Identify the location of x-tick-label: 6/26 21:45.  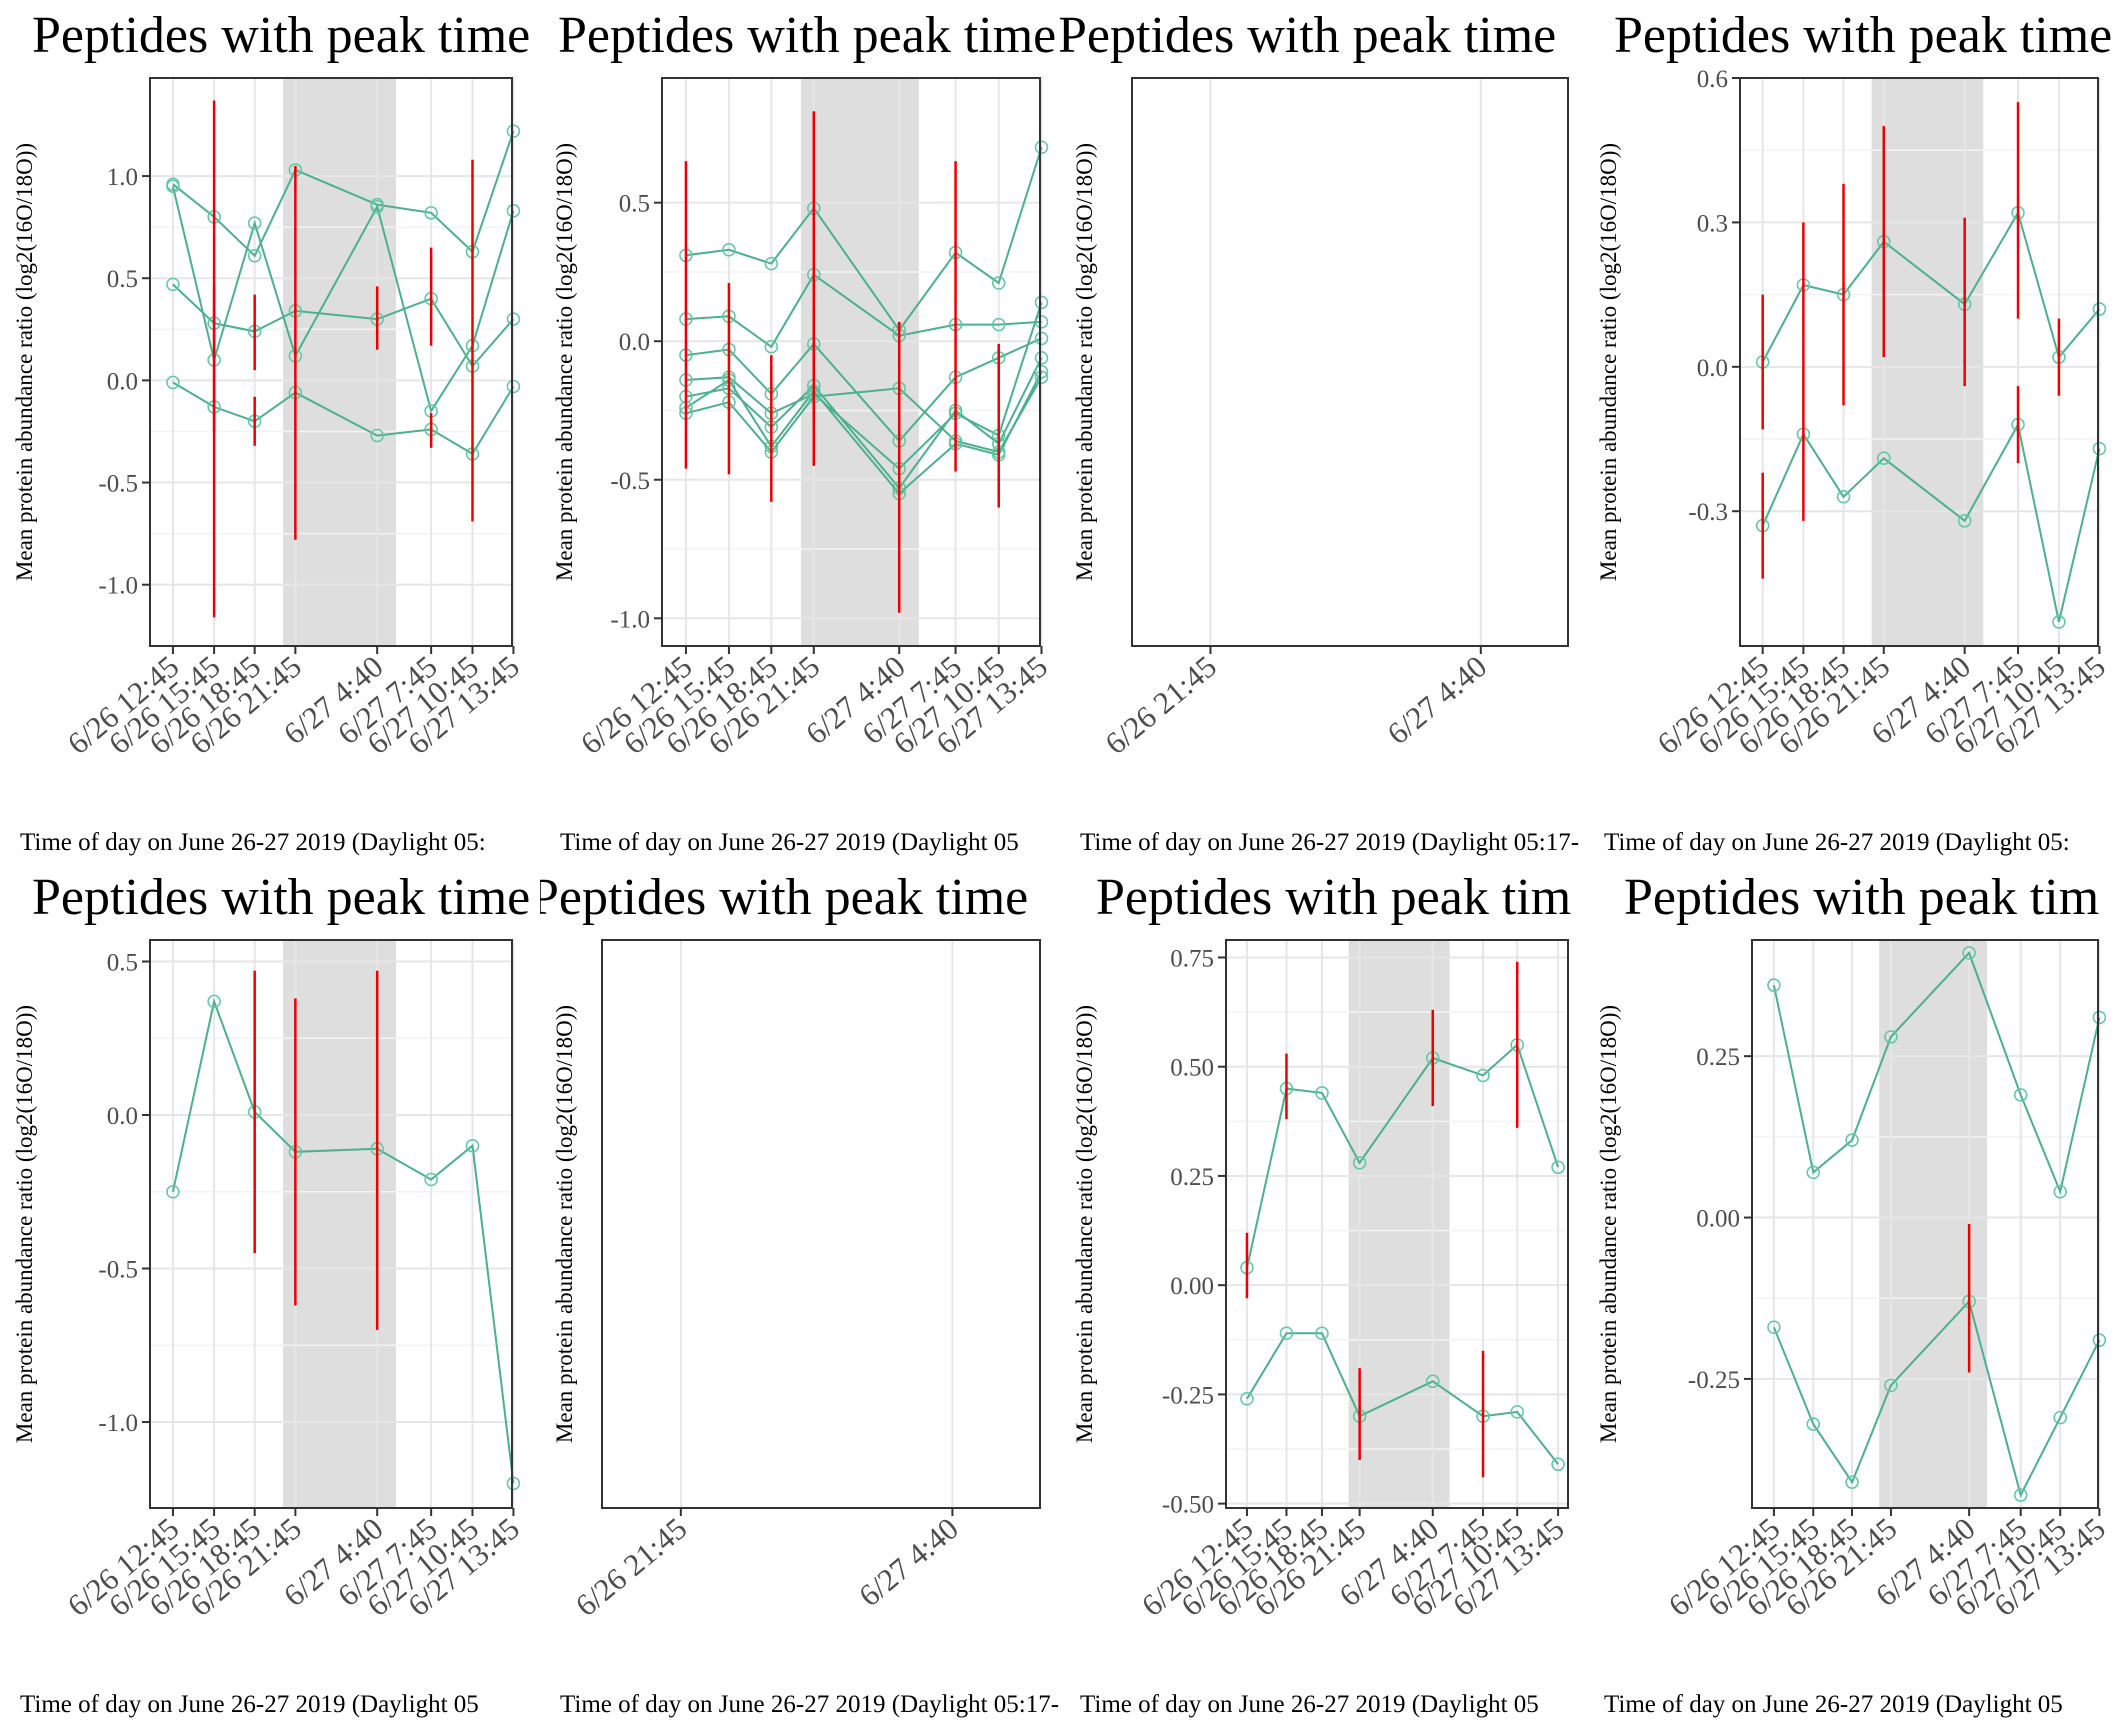
(631, 1567).